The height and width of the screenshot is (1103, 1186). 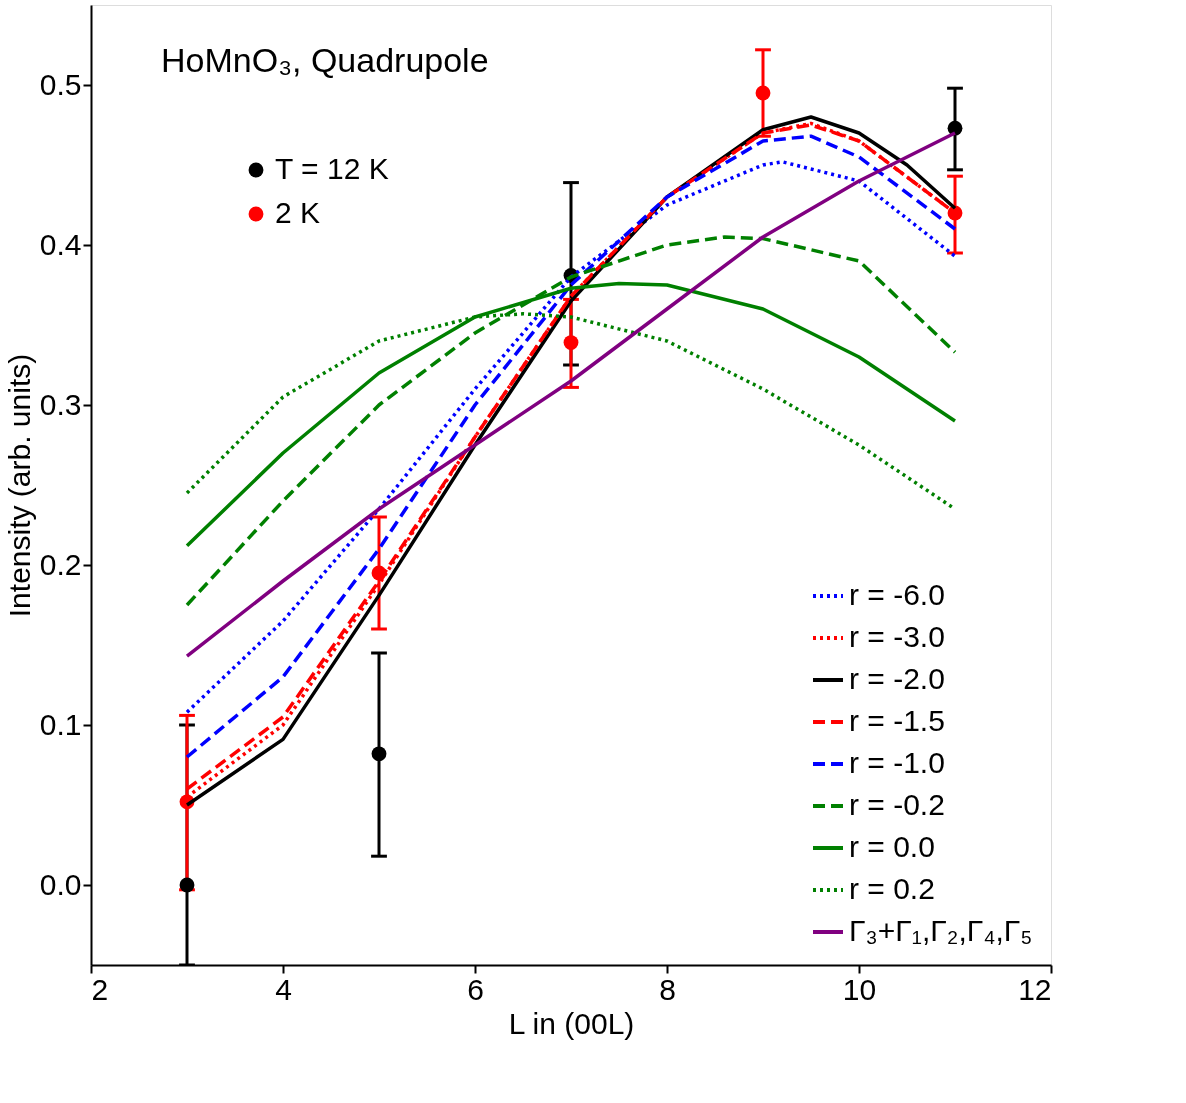 I want to click on legend-label: r = -1.5, so click(x=897, y=720).